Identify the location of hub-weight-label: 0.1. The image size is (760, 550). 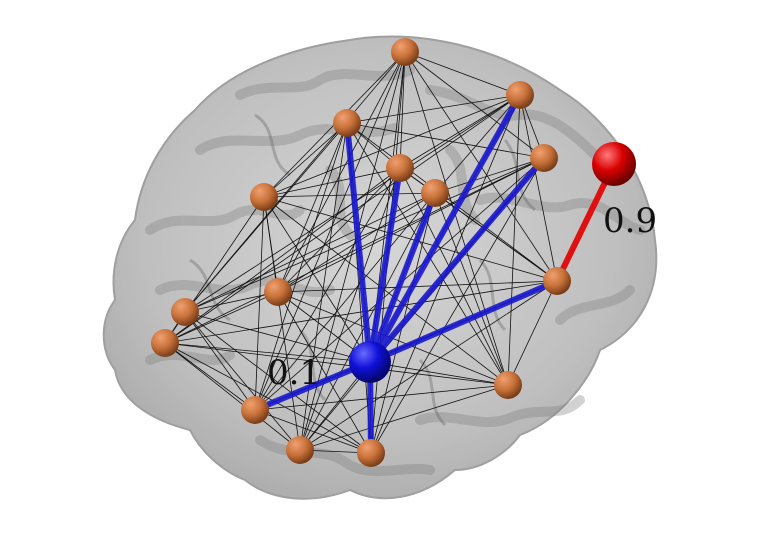
(294, 373).